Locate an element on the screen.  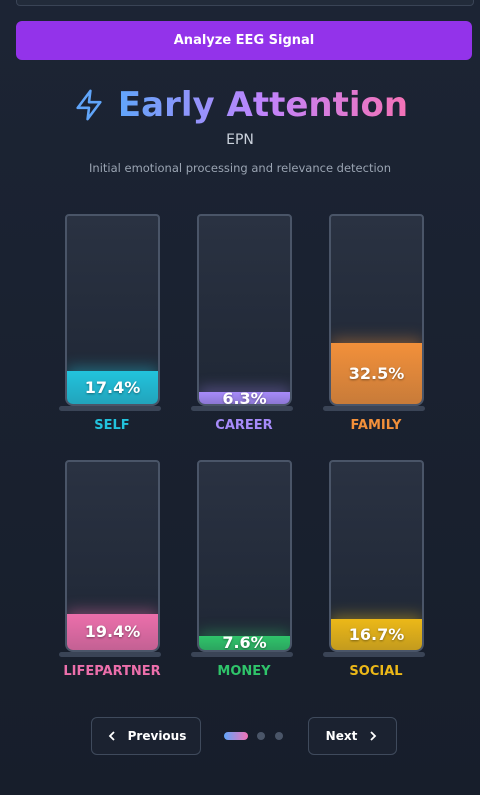
tube-fill: 6.3% is located at coordinates (244, 397).